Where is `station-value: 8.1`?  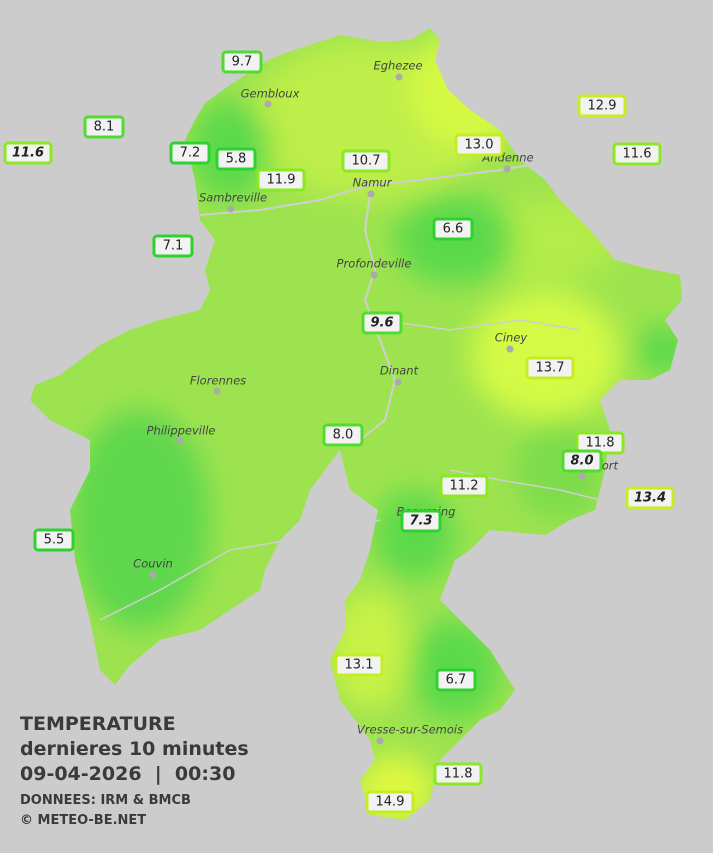 station-value: 8.1 is located at coordinates (104, 127).